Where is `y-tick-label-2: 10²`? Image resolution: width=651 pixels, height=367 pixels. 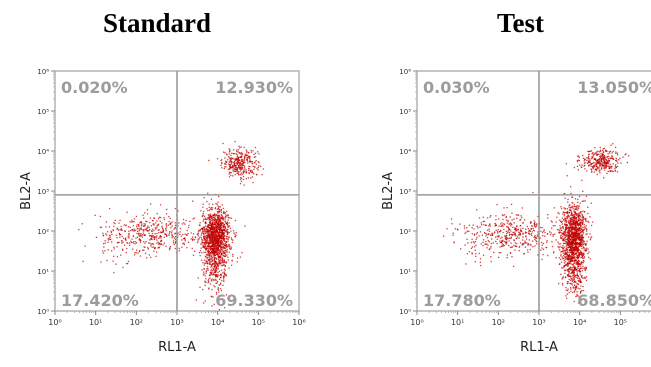 y-tick-label-2: 10² is located at coordinates (405, 232).